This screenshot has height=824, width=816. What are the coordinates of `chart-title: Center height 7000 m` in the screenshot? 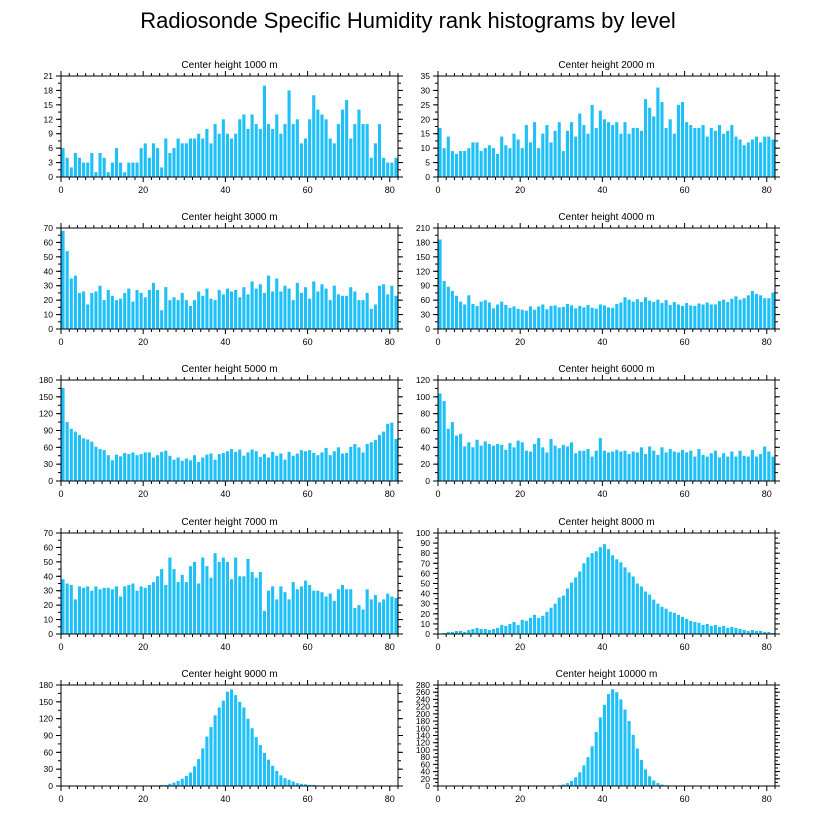 It's located at (229, 522).